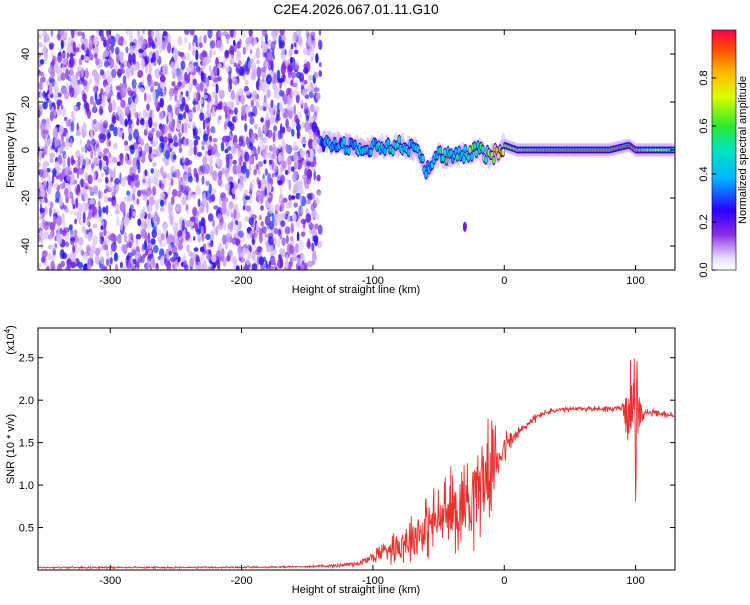  Describe the element at coordinates (26, 198) in the screenshot. I see `top-ytick-label: -20` at that location.